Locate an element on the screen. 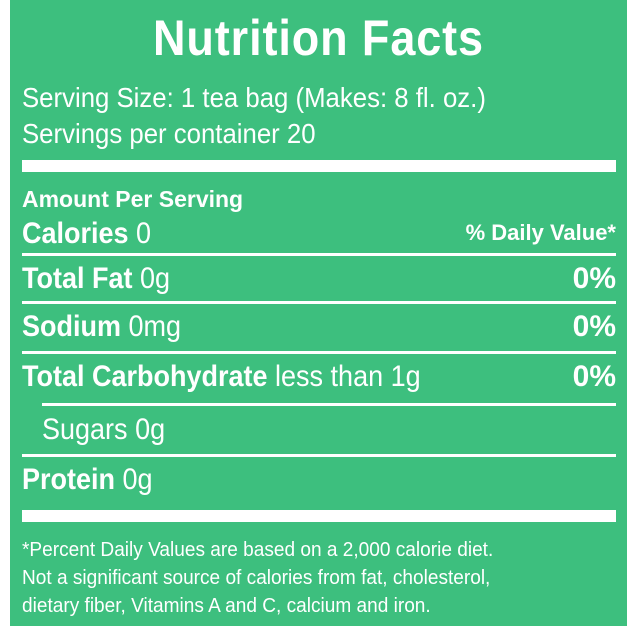 The width and height of the screenshot is (637, 637). nutrient-row-total-fat: Total Fat 0g 0% is located at coordinates (319, 279).